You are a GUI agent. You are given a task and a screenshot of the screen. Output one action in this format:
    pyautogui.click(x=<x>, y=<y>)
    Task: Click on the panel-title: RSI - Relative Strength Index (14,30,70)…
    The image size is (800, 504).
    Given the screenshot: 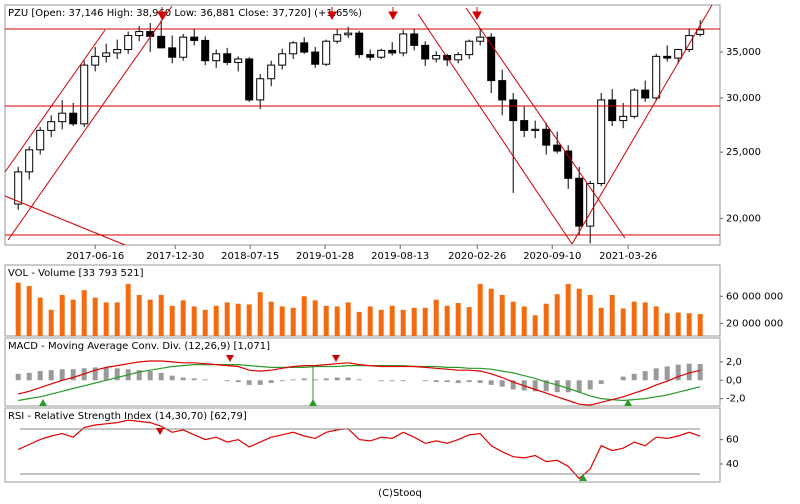 What is the action you would take?
    pyautogui.click(x=127, y=416)
    